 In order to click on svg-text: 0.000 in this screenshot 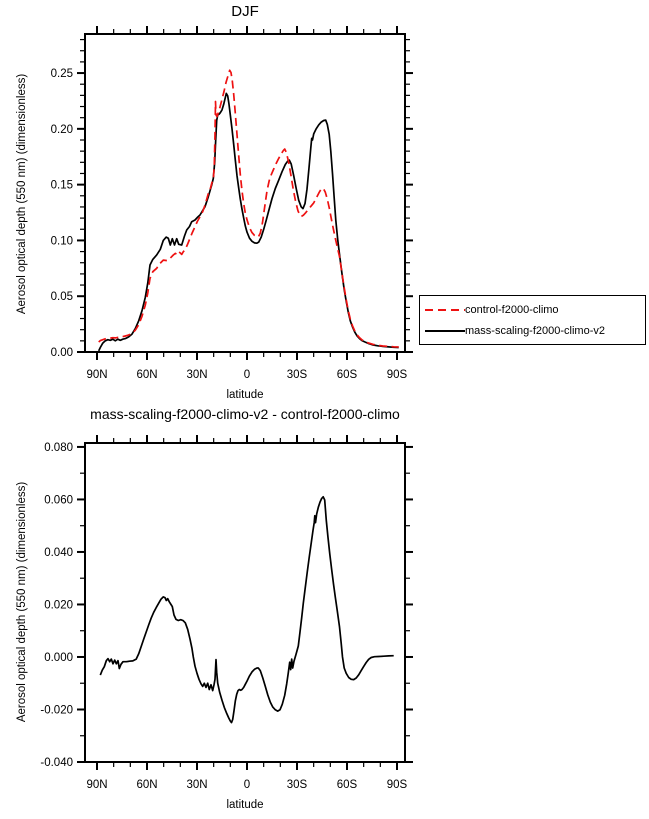, I will do `click(58, 658)`.